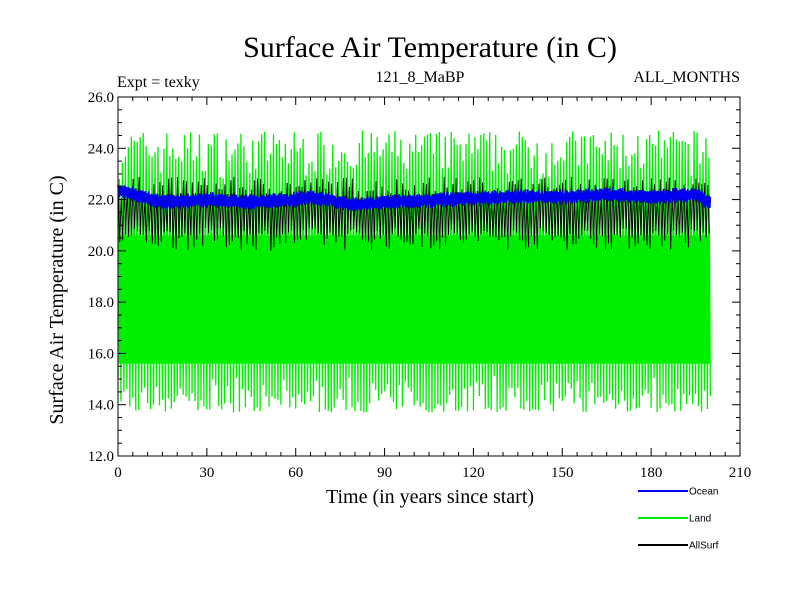 The width and height of the screenshot is (800, 600). Describe the element at coordinates (678, 519) in the screenshot. I see `legend: Ocean Land AllSurf` at that location.